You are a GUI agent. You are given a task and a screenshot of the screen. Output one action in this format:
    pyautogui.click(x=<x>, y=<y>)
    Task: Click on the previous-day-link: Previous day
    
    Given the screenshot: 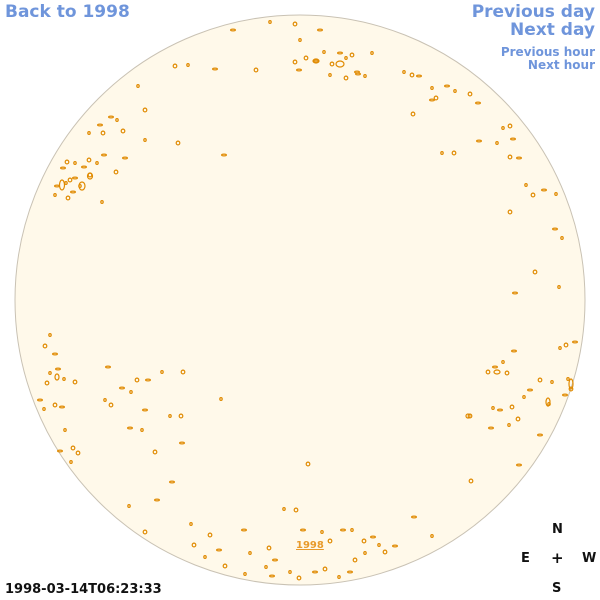 What is the action you would take?
    pyautogui.click(x=533, y=12)
    